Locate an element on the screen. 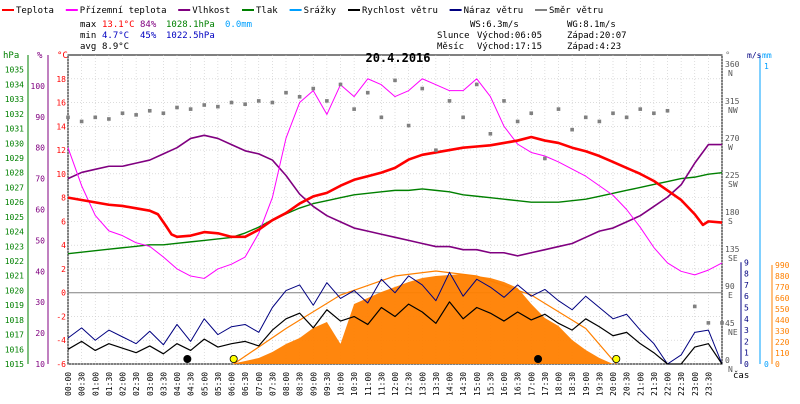 Image resolution: width=800 pixels, height=404 pixels. direction-tick-deg: 135 is located at coordinates (732, 249).